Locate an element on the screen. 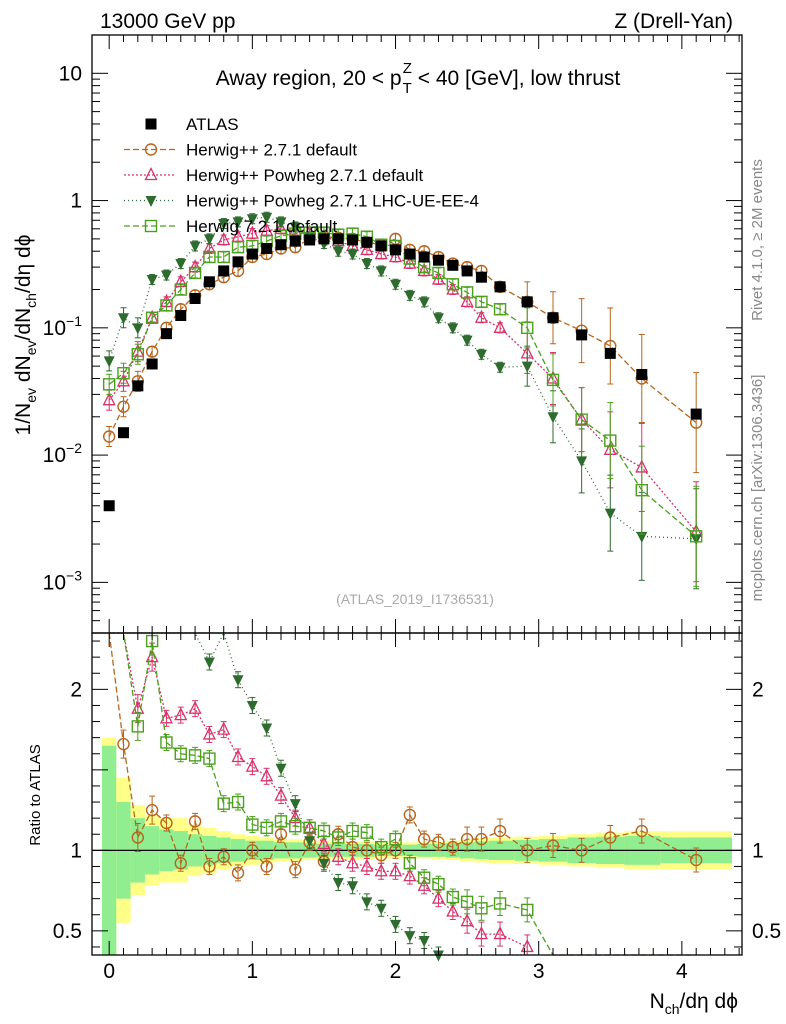 The image size is (786, 1024). x-tick-label: 2 is located at coordinates (396, 971).